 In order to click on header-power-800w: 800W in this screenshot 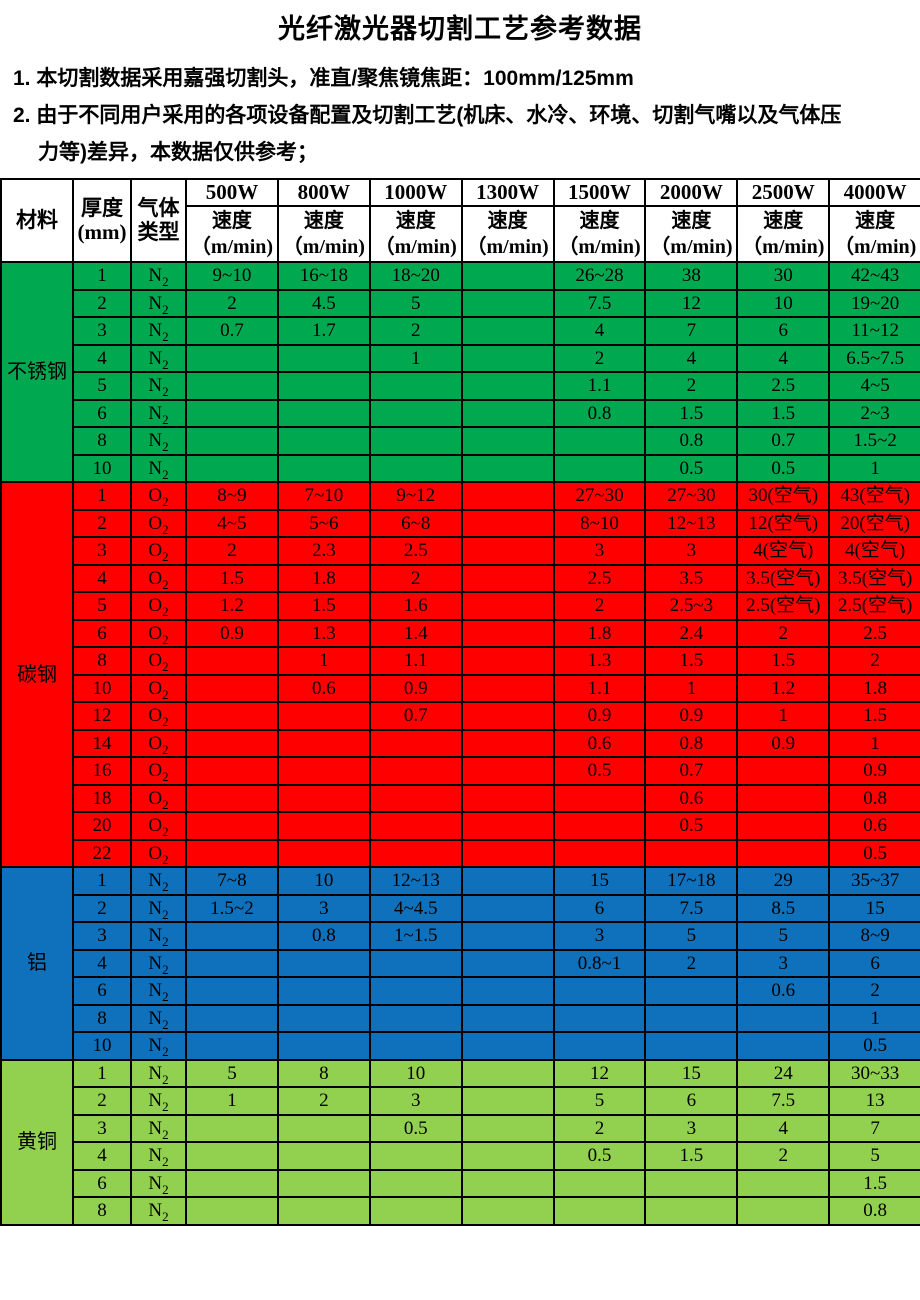, I will do `click(323, 192)`.